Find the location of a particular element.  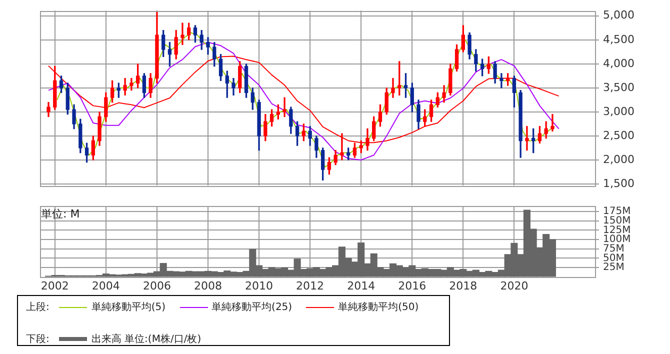

y-tick-label: 4,000 is located at coordinates (618, 63).